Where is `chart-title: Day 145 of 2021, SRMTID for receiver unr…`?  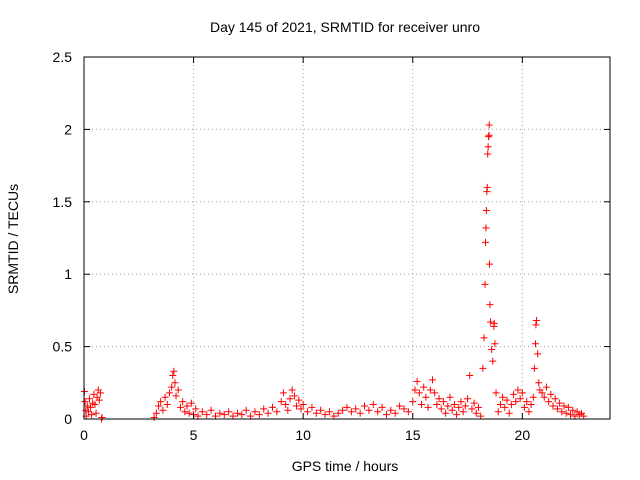 chart-title: Day 145 of 2021, SRMTID for receiver unr… is located at coordinates (345, 27).